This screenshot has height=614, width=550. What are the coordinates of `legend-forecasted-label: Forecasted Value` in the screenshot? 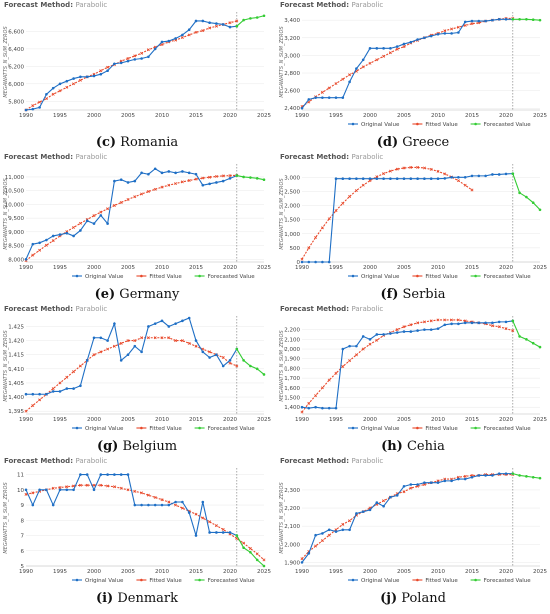 It's located at (232, 277).